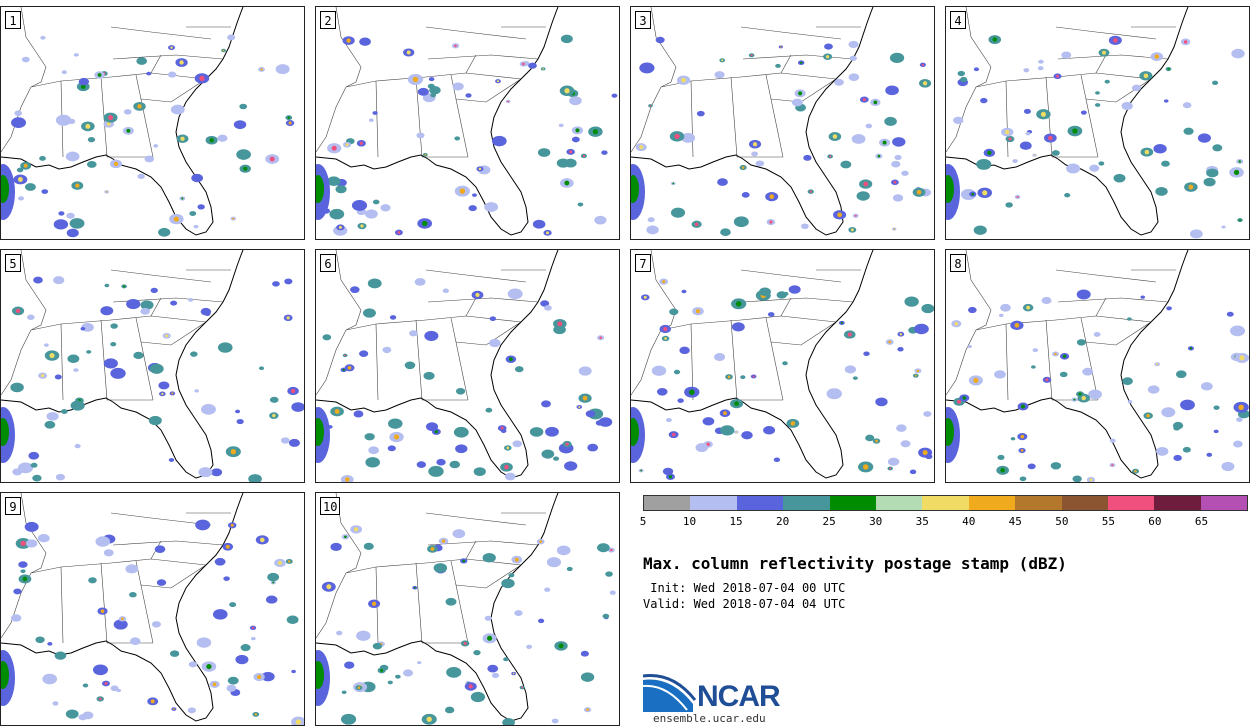 Image resolution: width=1260 pixels, height=728 pixels. Describe the element at coordinates (782, 521) in the screenshot. I see `colorbar-tick-label: 20` at that location.